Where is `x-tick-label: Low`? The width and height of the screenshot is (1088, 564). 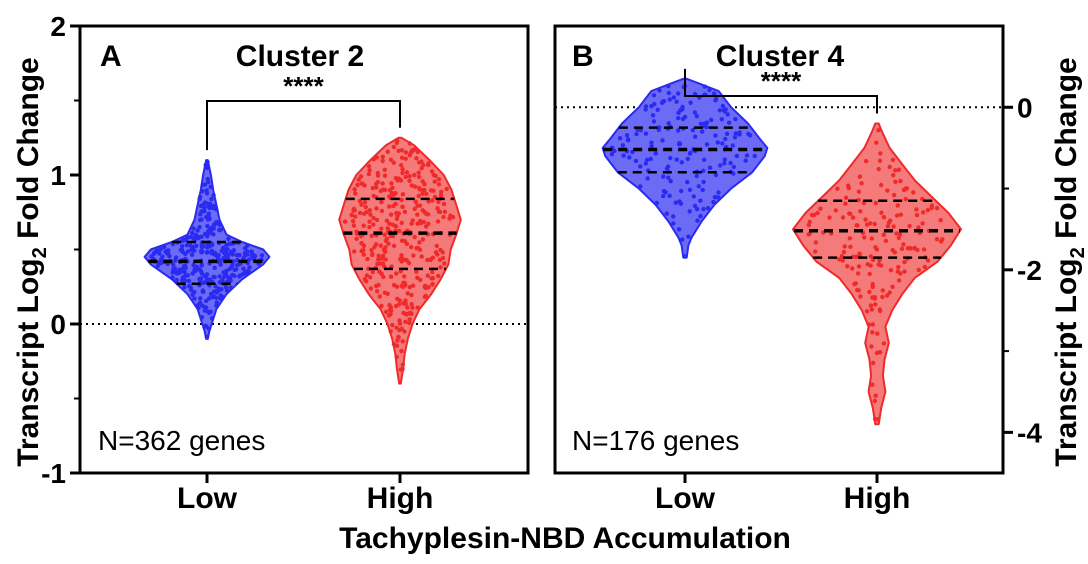 x-tick-label: Low is located at coordinates (685, 498).